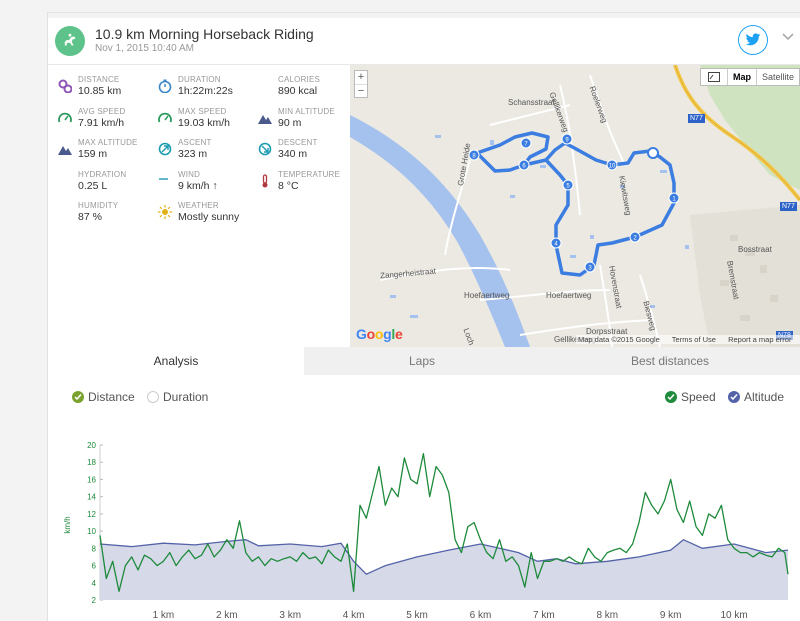 This screenshot has width=800, height=621. Describe the element at coordinates (733, 615) in the screenshot. I see `x-tick-label: 10 km` at that location.